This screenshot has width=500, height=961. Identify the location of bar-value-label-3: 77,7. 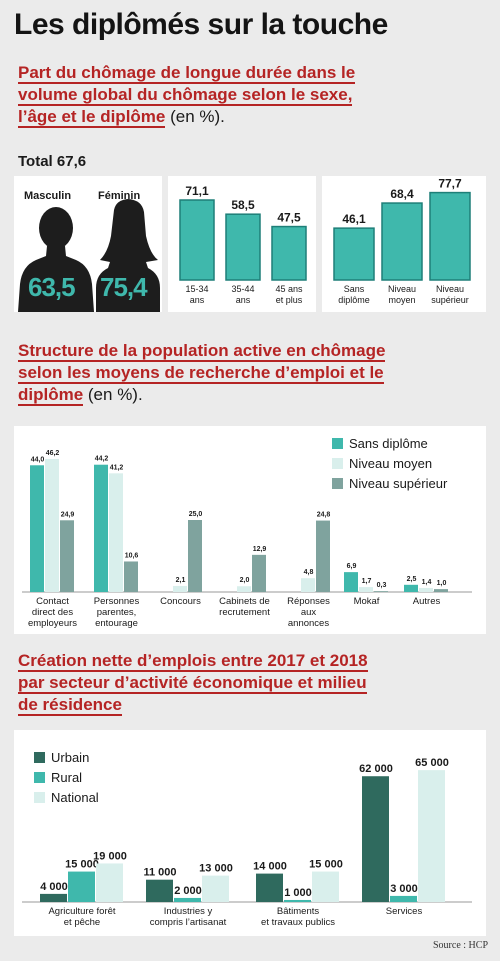
(450, 184).